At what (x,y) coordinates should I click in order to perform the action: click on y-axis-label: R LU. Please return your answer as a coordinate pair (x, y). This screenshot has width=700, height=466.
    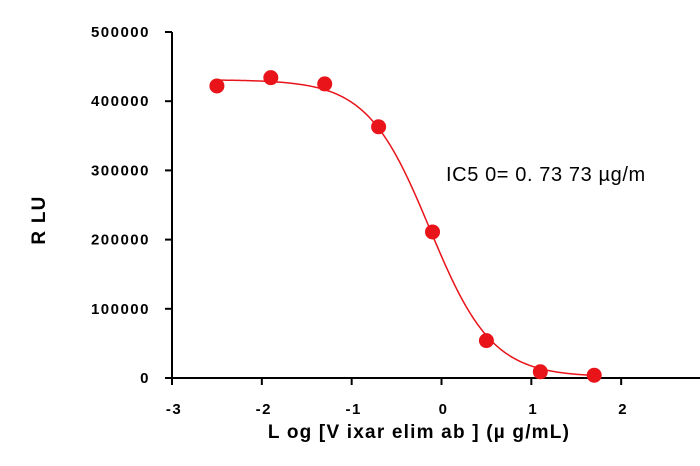
    Looking at the image, I should click on (39, 219).